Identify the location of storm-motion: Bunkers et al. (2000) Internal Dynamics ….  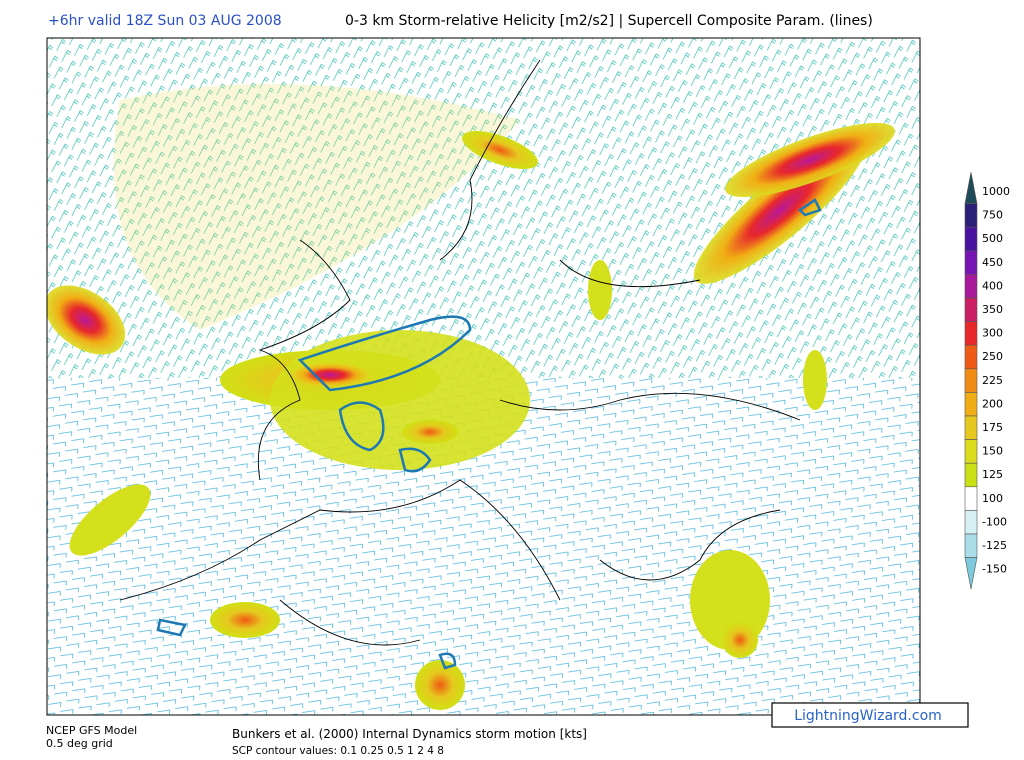
(409, 734).